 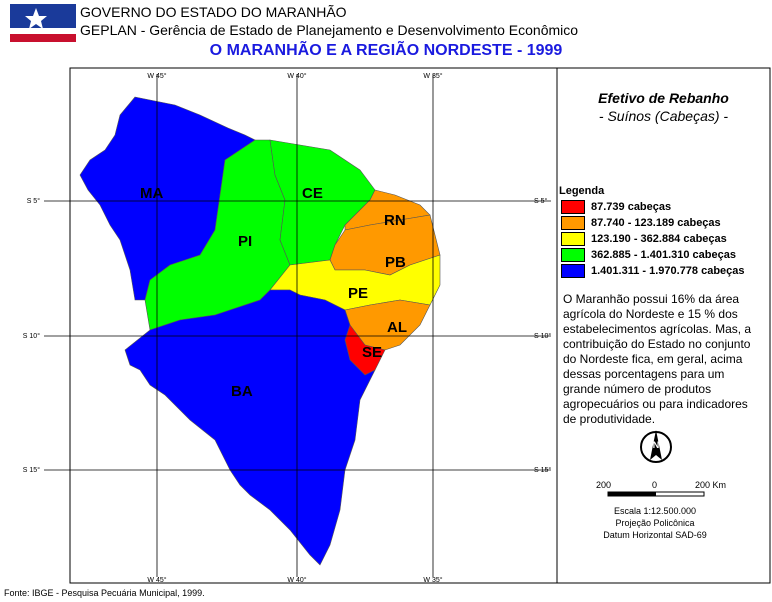 I want to click on legend-label: 87.739 cabeças, so click(x=631, y=206).